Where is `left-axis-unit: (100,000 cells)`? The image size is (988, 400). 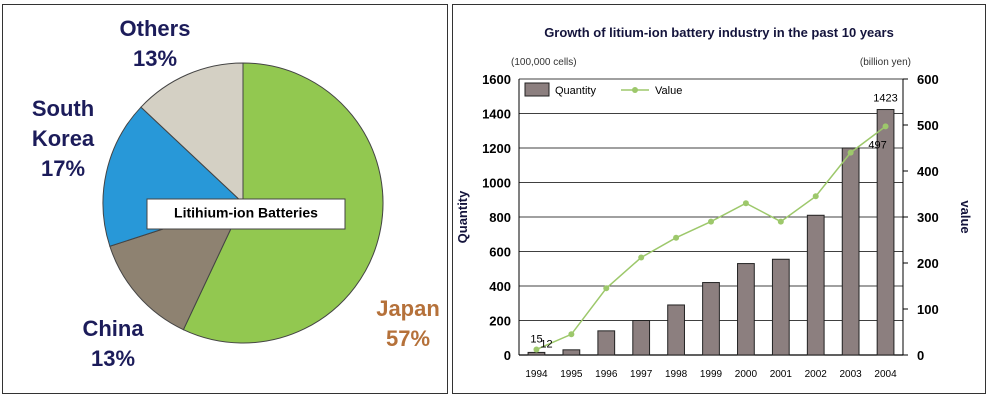
left-axis-unit: (100,000 cells) is located at coordinates (544, 62).